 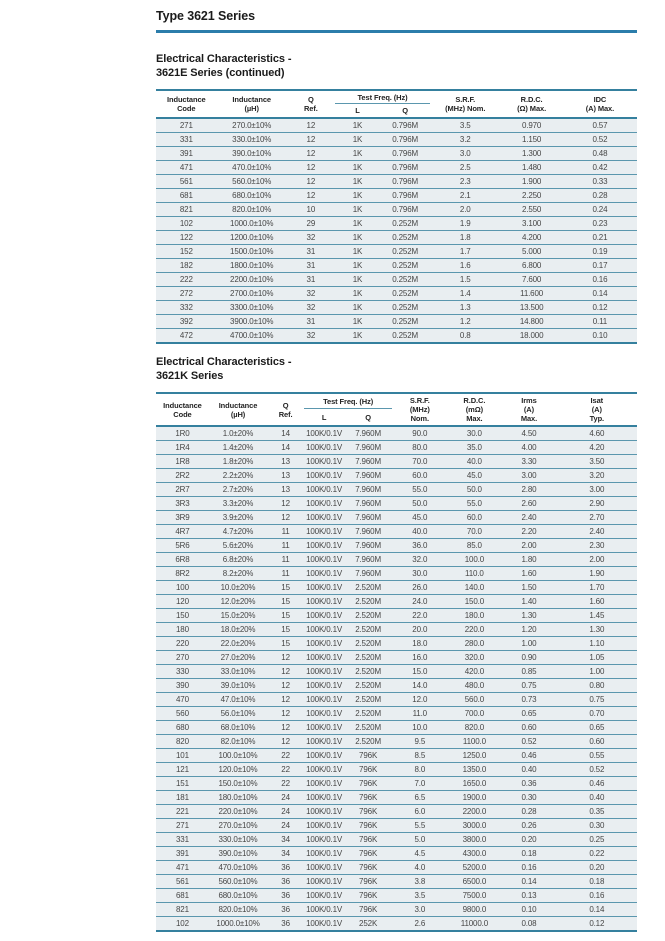 What do you see at coordinates (531, 336) in the screenshot?
I see `cell-rdc: 18.000` at bounding box center [531, 336].